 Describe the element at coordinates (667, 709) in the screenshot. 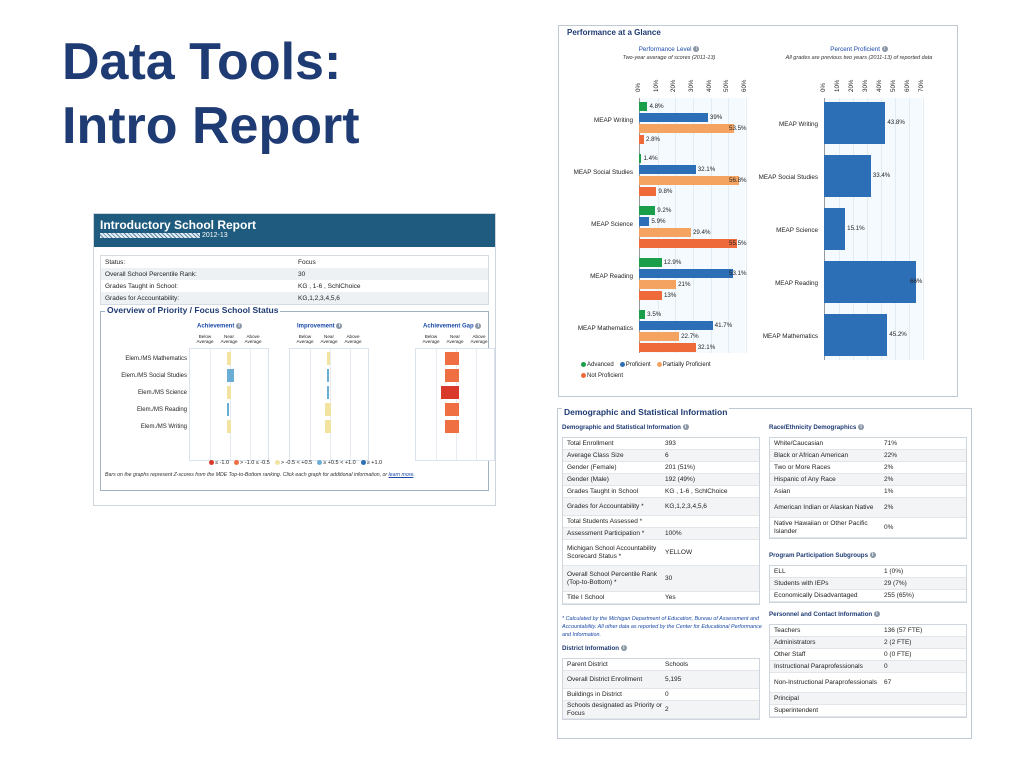

I see `row-value: 2` at that location.